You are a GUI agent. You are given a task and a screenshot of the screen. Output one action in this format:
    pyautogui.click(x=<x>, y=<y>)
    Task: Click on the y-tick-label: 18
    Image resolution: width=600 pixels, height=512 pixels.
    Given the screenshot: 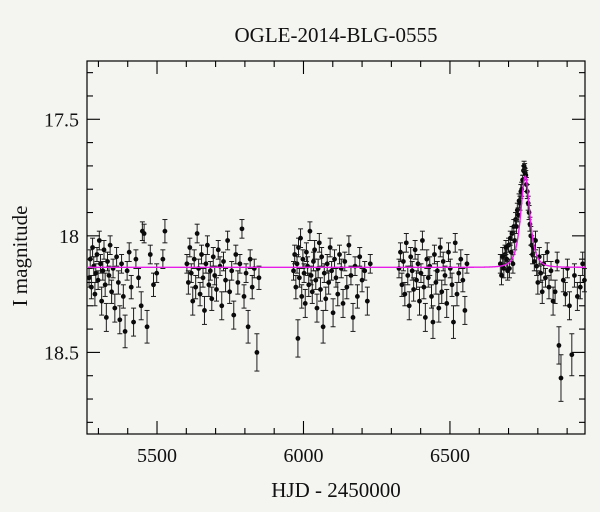 What is the action you would take?
    pyautogui.click(x=69, y=237)
    